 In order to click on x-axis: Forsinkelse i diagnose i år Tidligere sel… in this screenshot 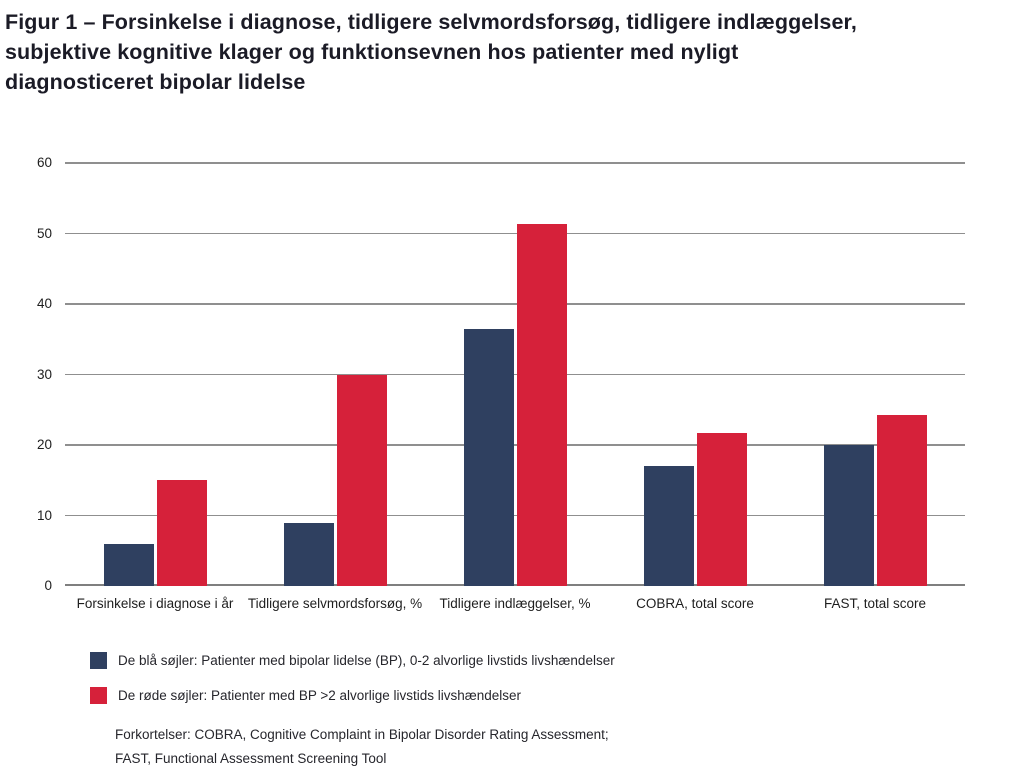, I will do `click(515, 603)`.